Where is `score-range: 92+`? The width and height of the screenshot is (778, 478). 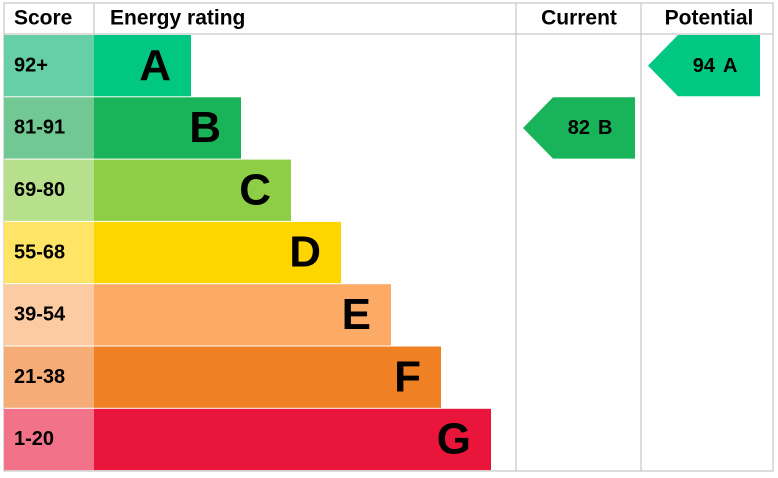
score-range: 92+ is located at coordinates (31, 65).